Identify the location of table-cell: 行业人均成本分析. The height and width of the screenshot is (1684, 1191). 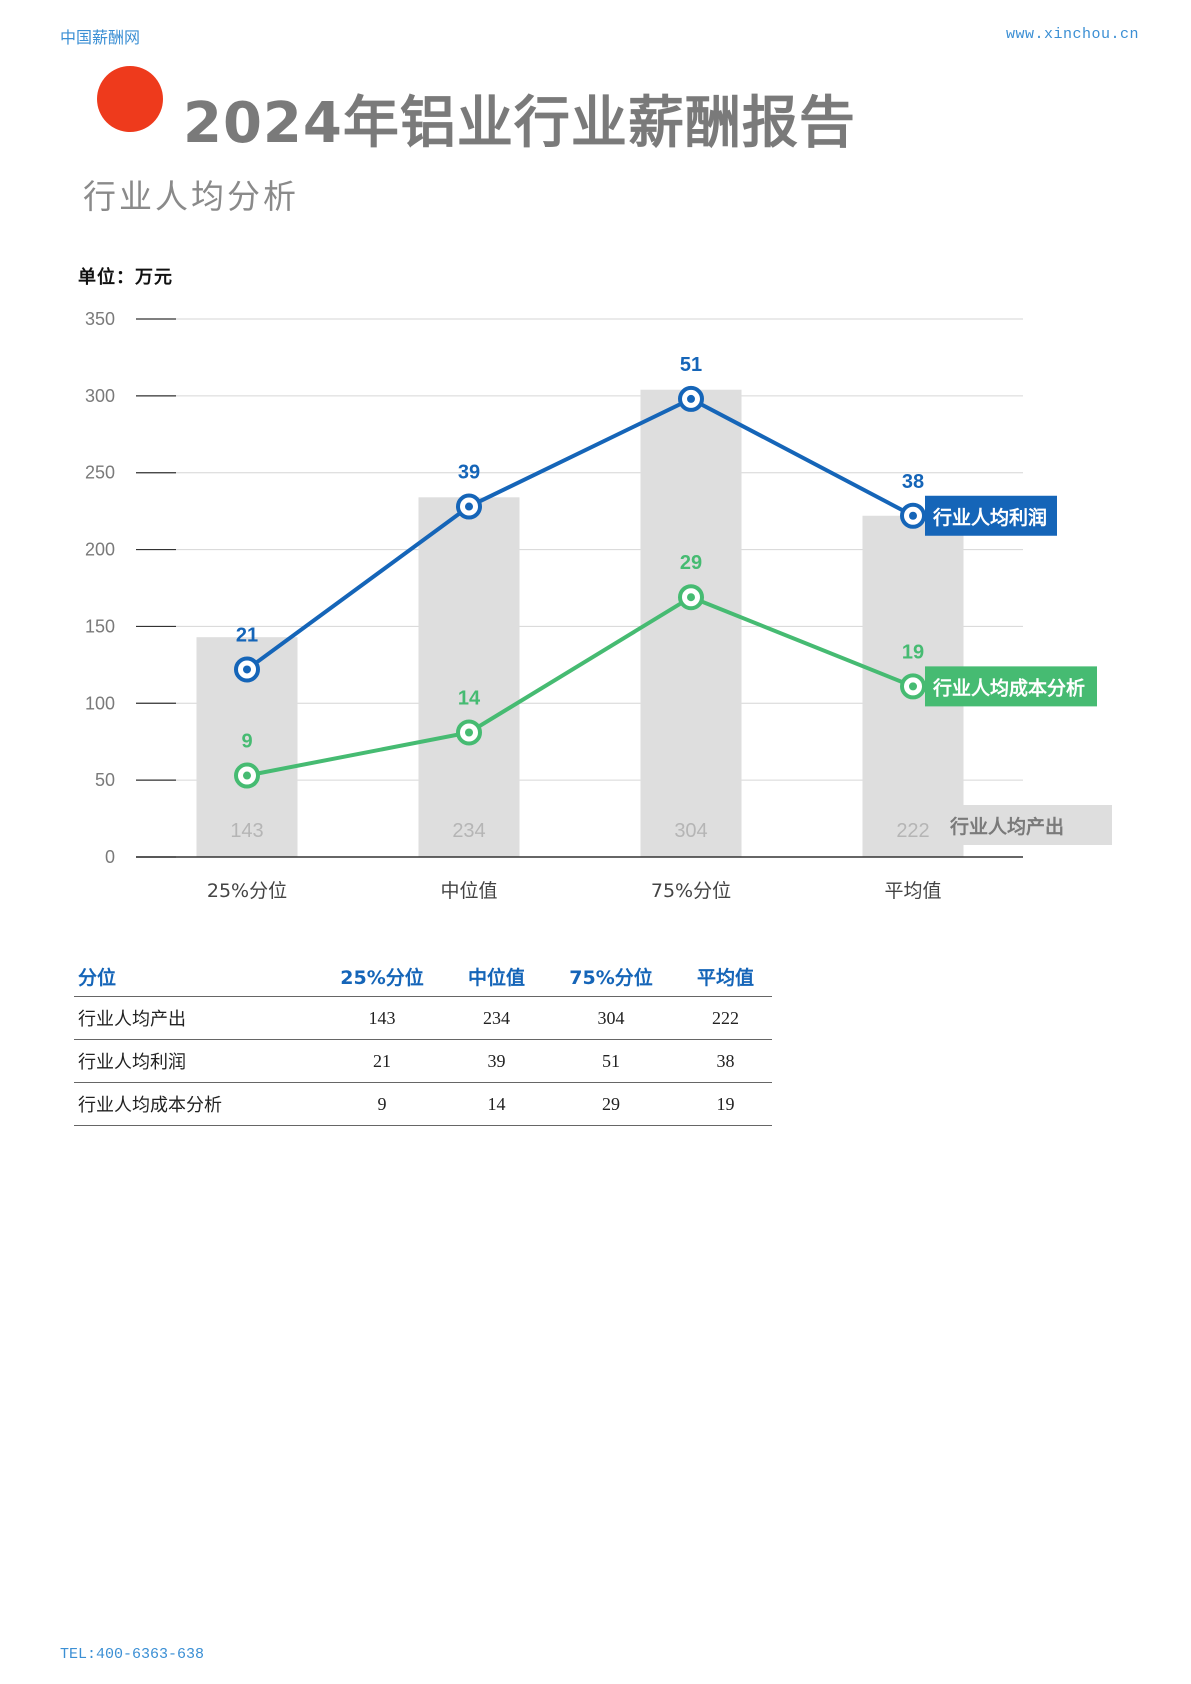
(194, 1104).